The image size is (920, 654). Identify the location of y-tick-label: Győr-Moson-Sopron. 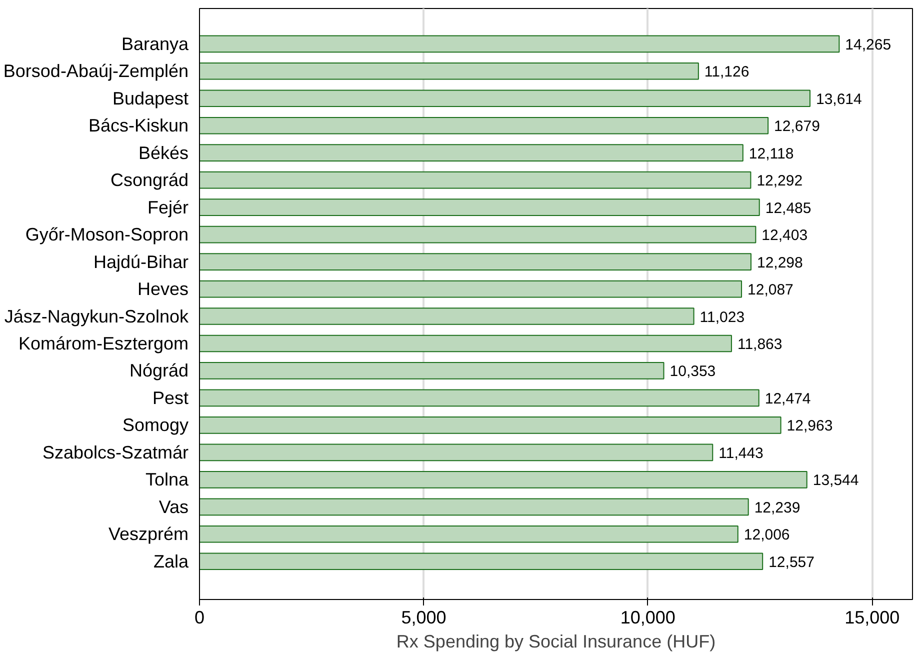
(107, 234).